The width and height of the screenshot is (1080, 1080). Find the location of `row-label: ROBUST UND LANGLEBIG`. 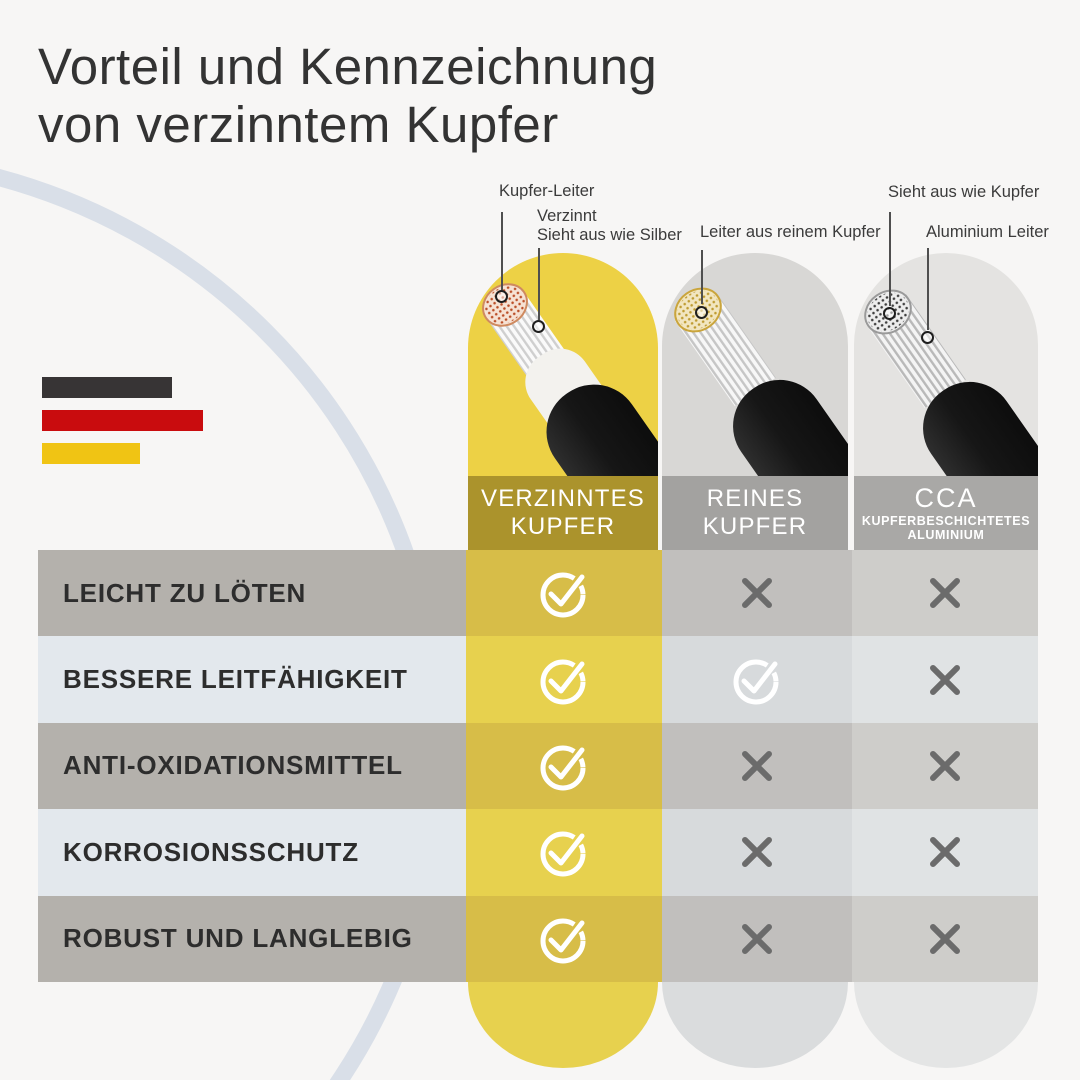

row-label: ROBUST UND LANGLEBIG is located at coordinates (238, 938).